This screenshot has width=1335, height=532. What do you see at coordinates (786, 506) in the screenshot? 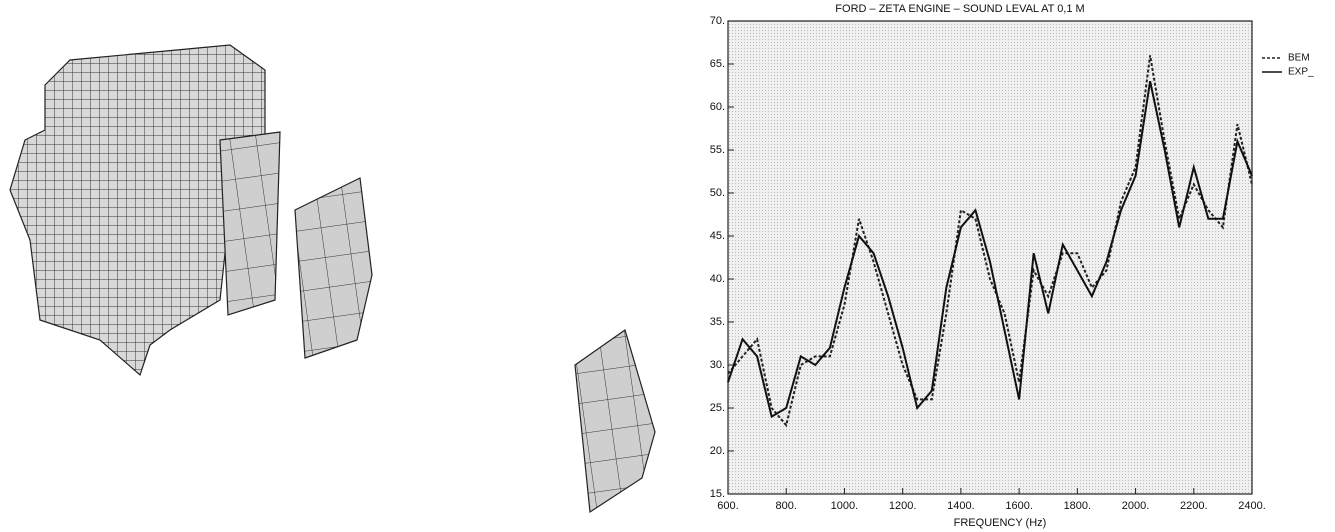
I see `x-tick-label: 800.` at bounding box center [786, 506].